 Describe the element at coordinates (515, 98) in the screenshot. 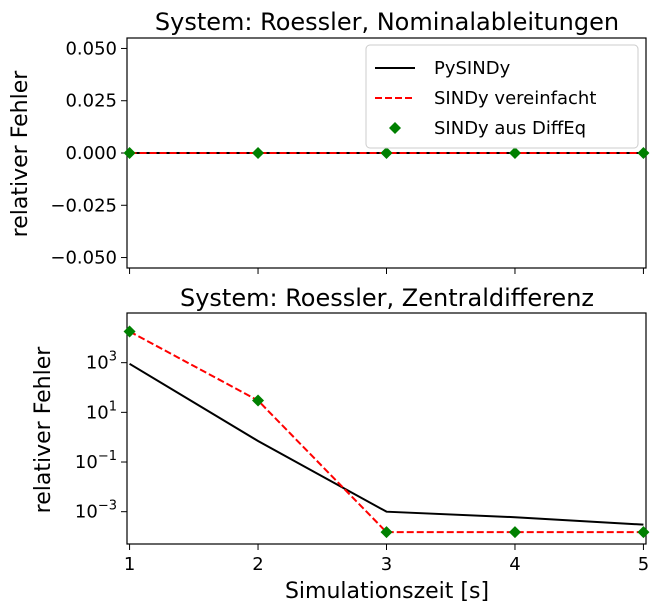

I see `legend-label-sindy-vereinfacht: SINDy vereinfacht` at that location.